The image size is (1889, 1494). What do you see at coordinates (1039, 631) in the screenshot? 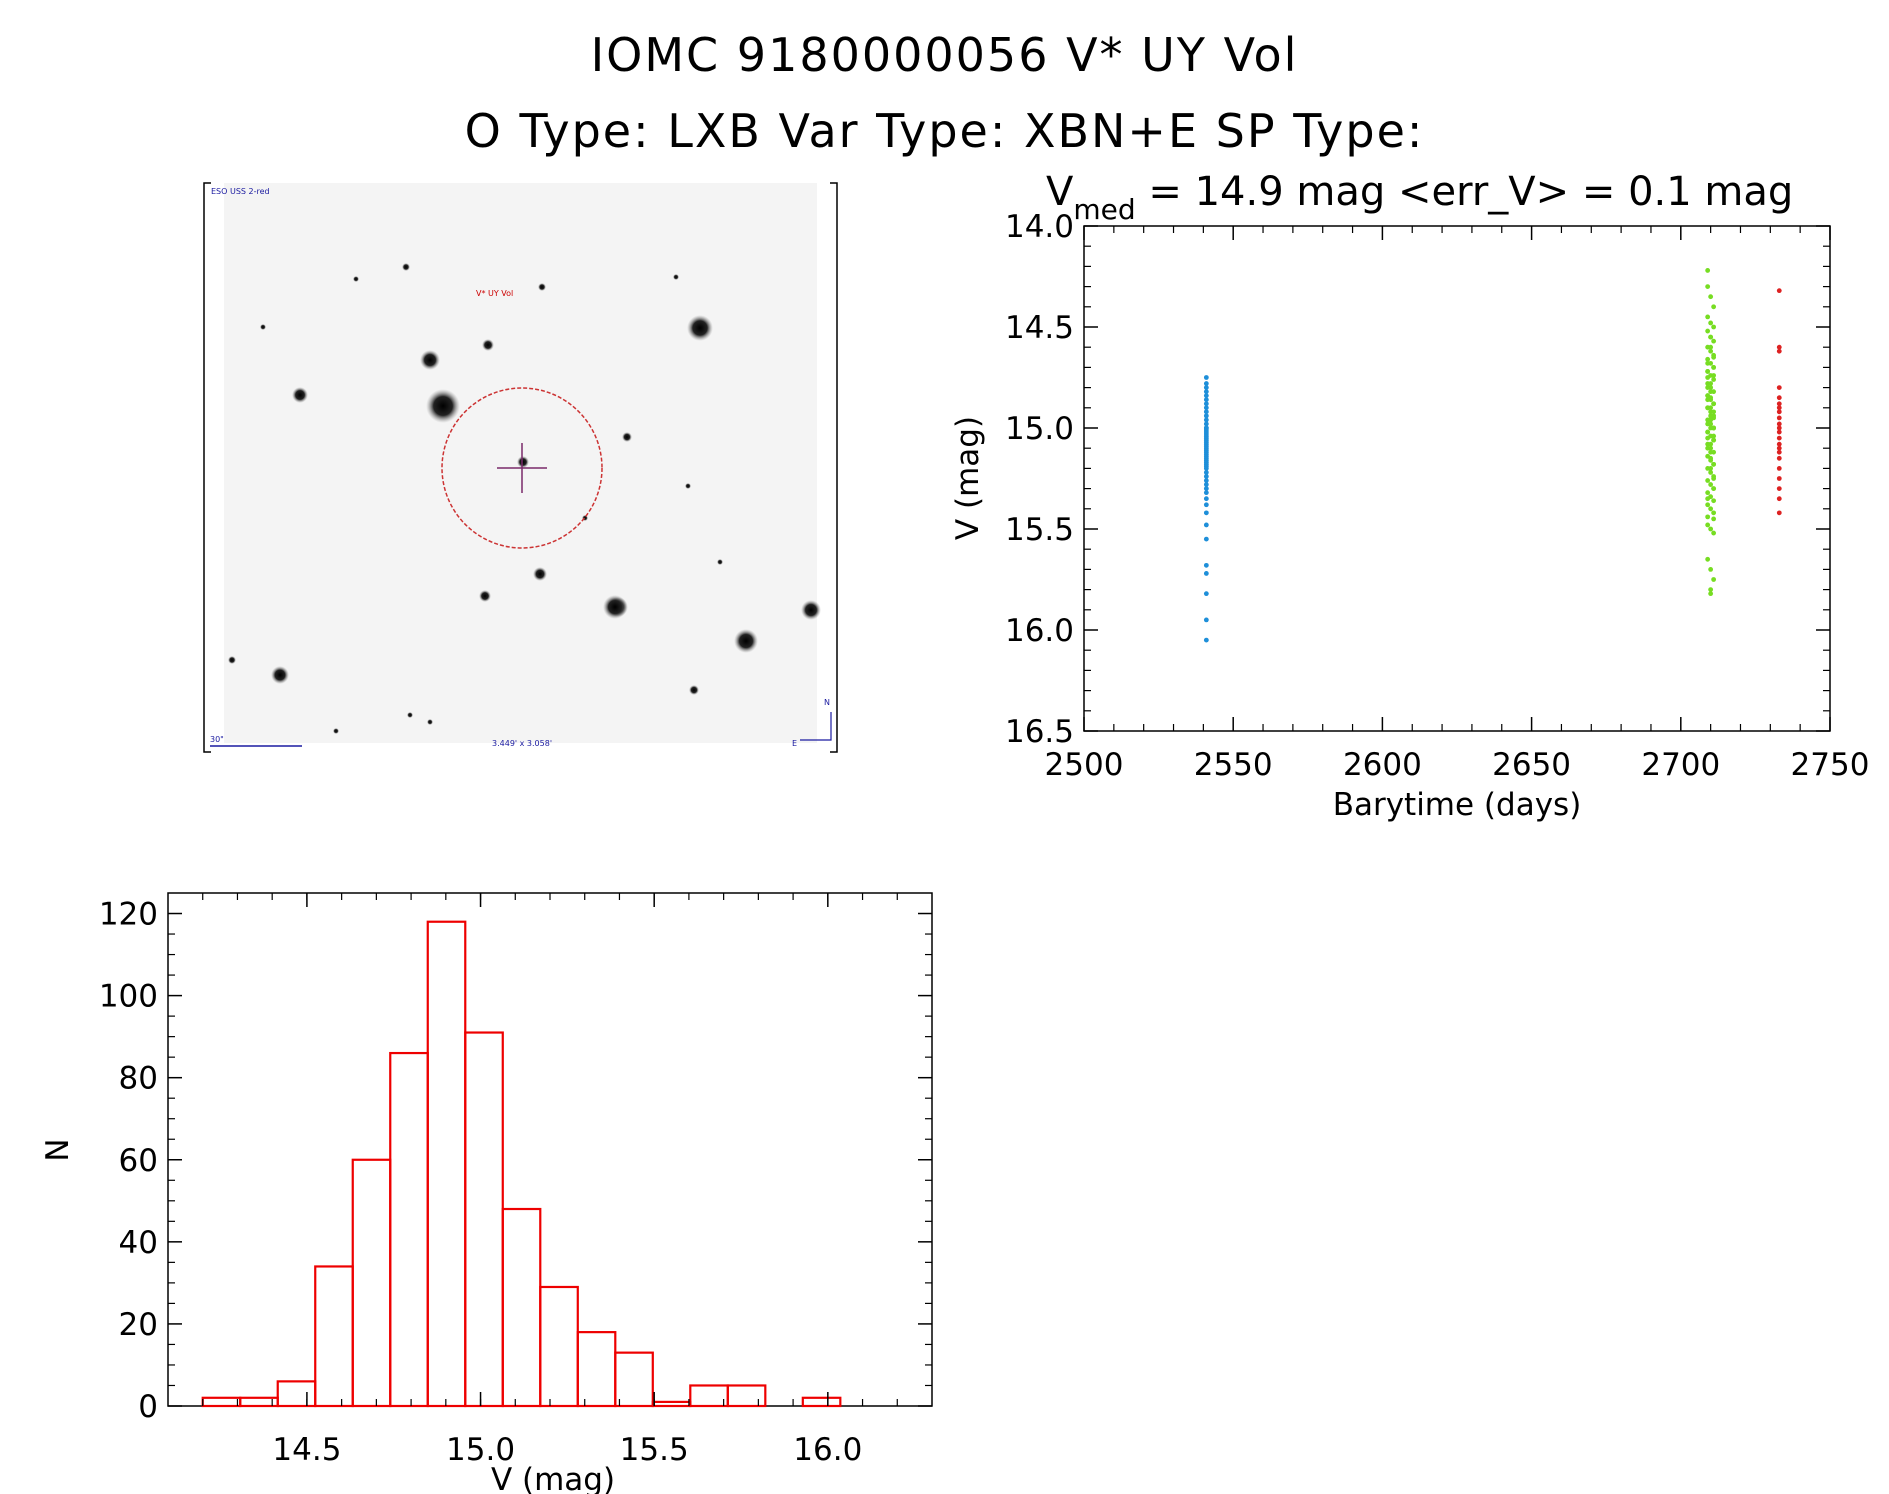
I see `y-tick-label: 16.0` at bounding box center [1039, 631].